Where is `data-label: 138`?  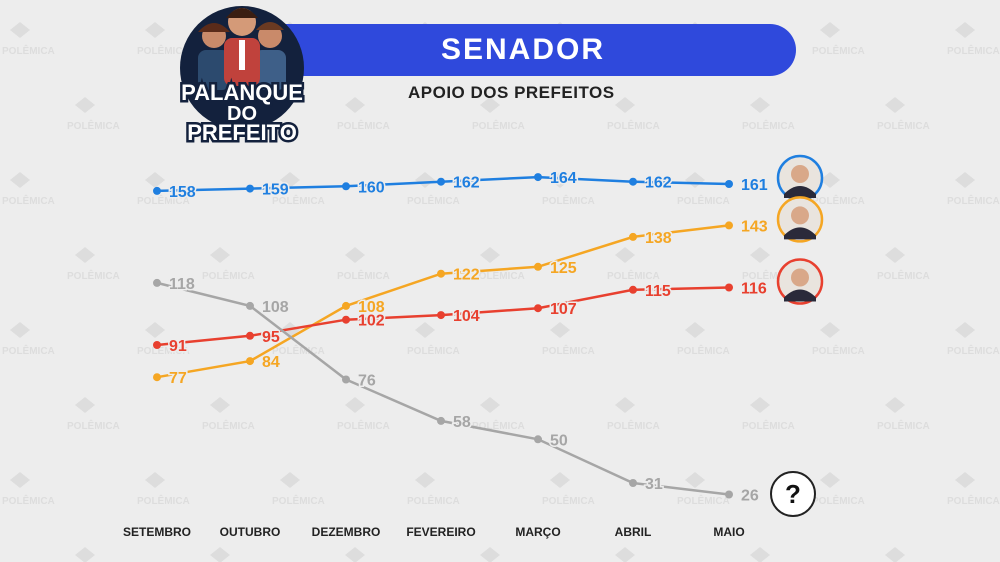 data-label: 138 is located at coordinates (658, 238).